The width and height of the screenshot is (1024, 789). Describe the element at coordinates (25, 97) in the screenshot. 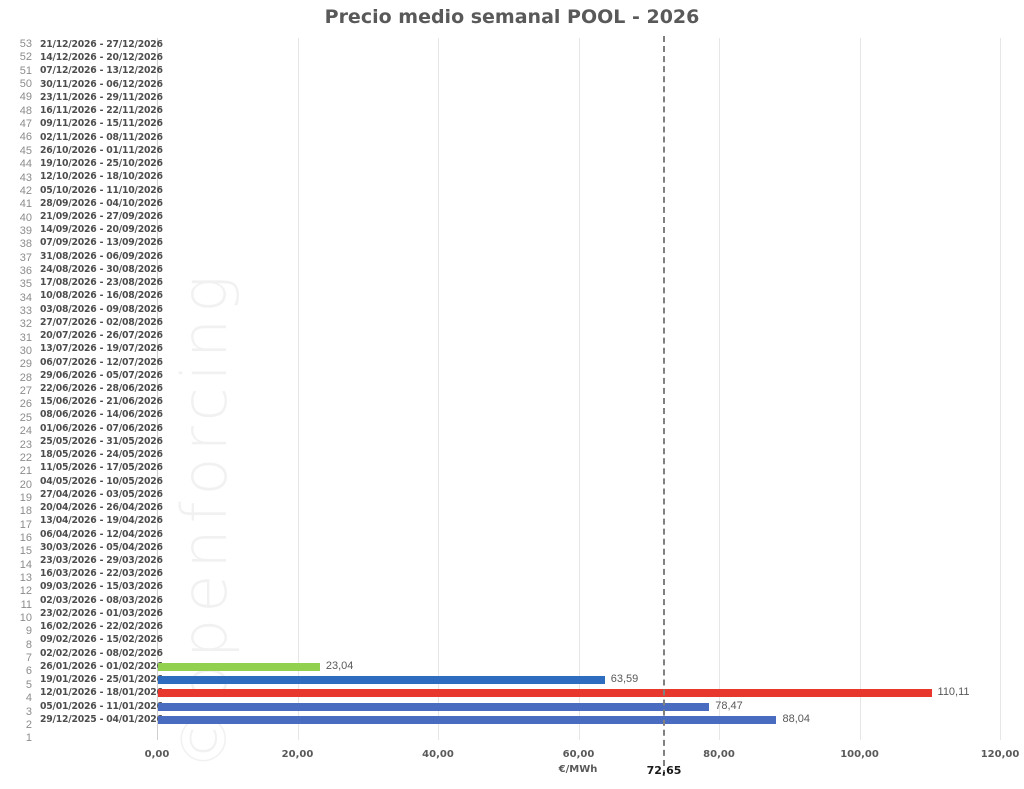

I see `row-number: 49` at that location.